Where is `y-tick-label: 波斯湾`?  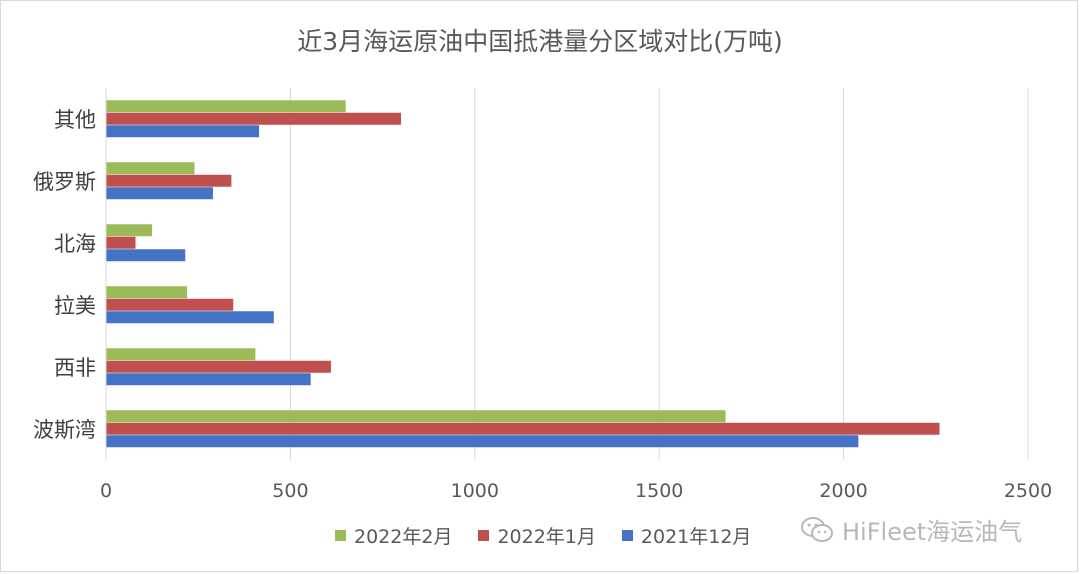 y-tick-label: 波斯湾 is located at coordinates (64, 430).